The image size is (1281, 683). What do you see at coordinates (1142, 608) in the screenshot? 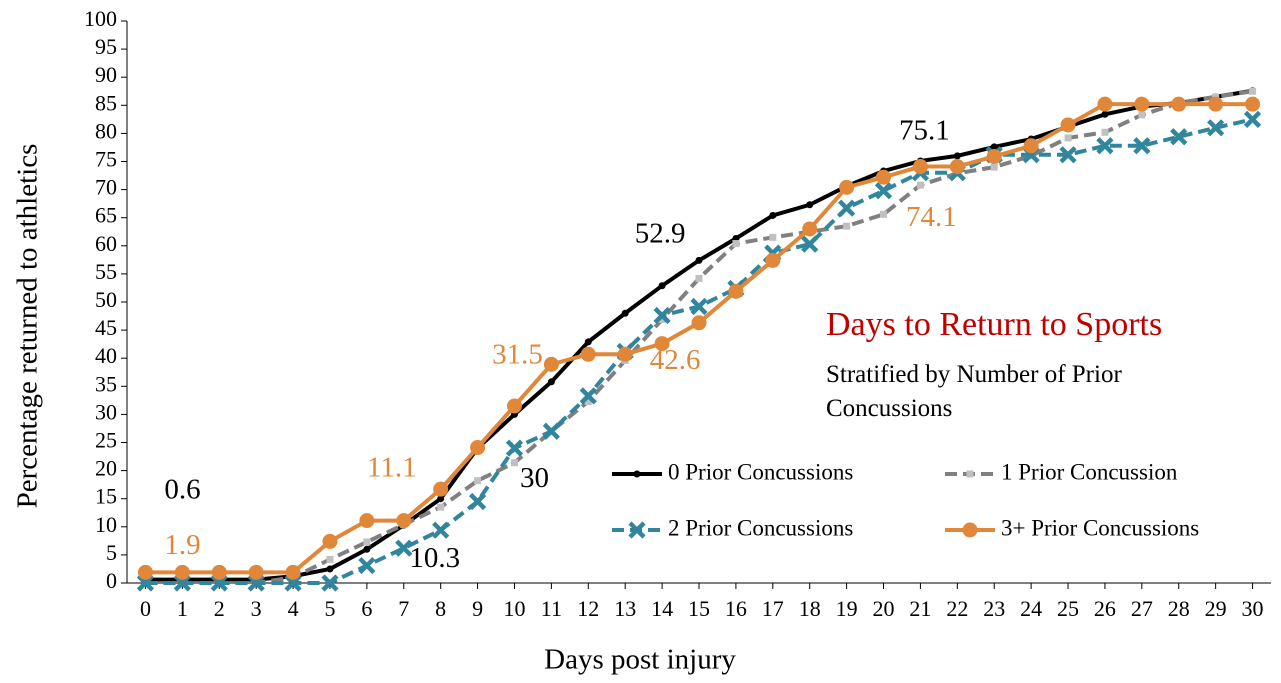
I see `x-tick-label: 27` at bounding box center [1142, 608].